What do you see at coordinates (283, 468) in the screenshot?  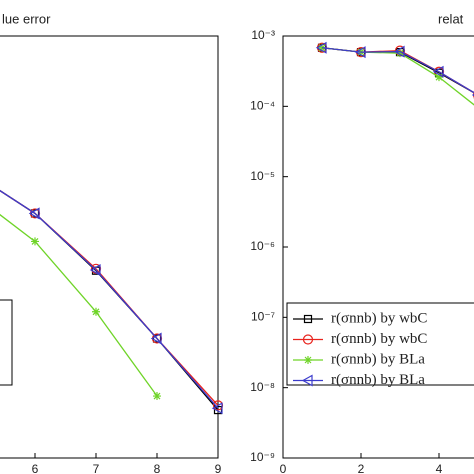 I see `x-tick-label: 0` at bounding box center [283, 468].